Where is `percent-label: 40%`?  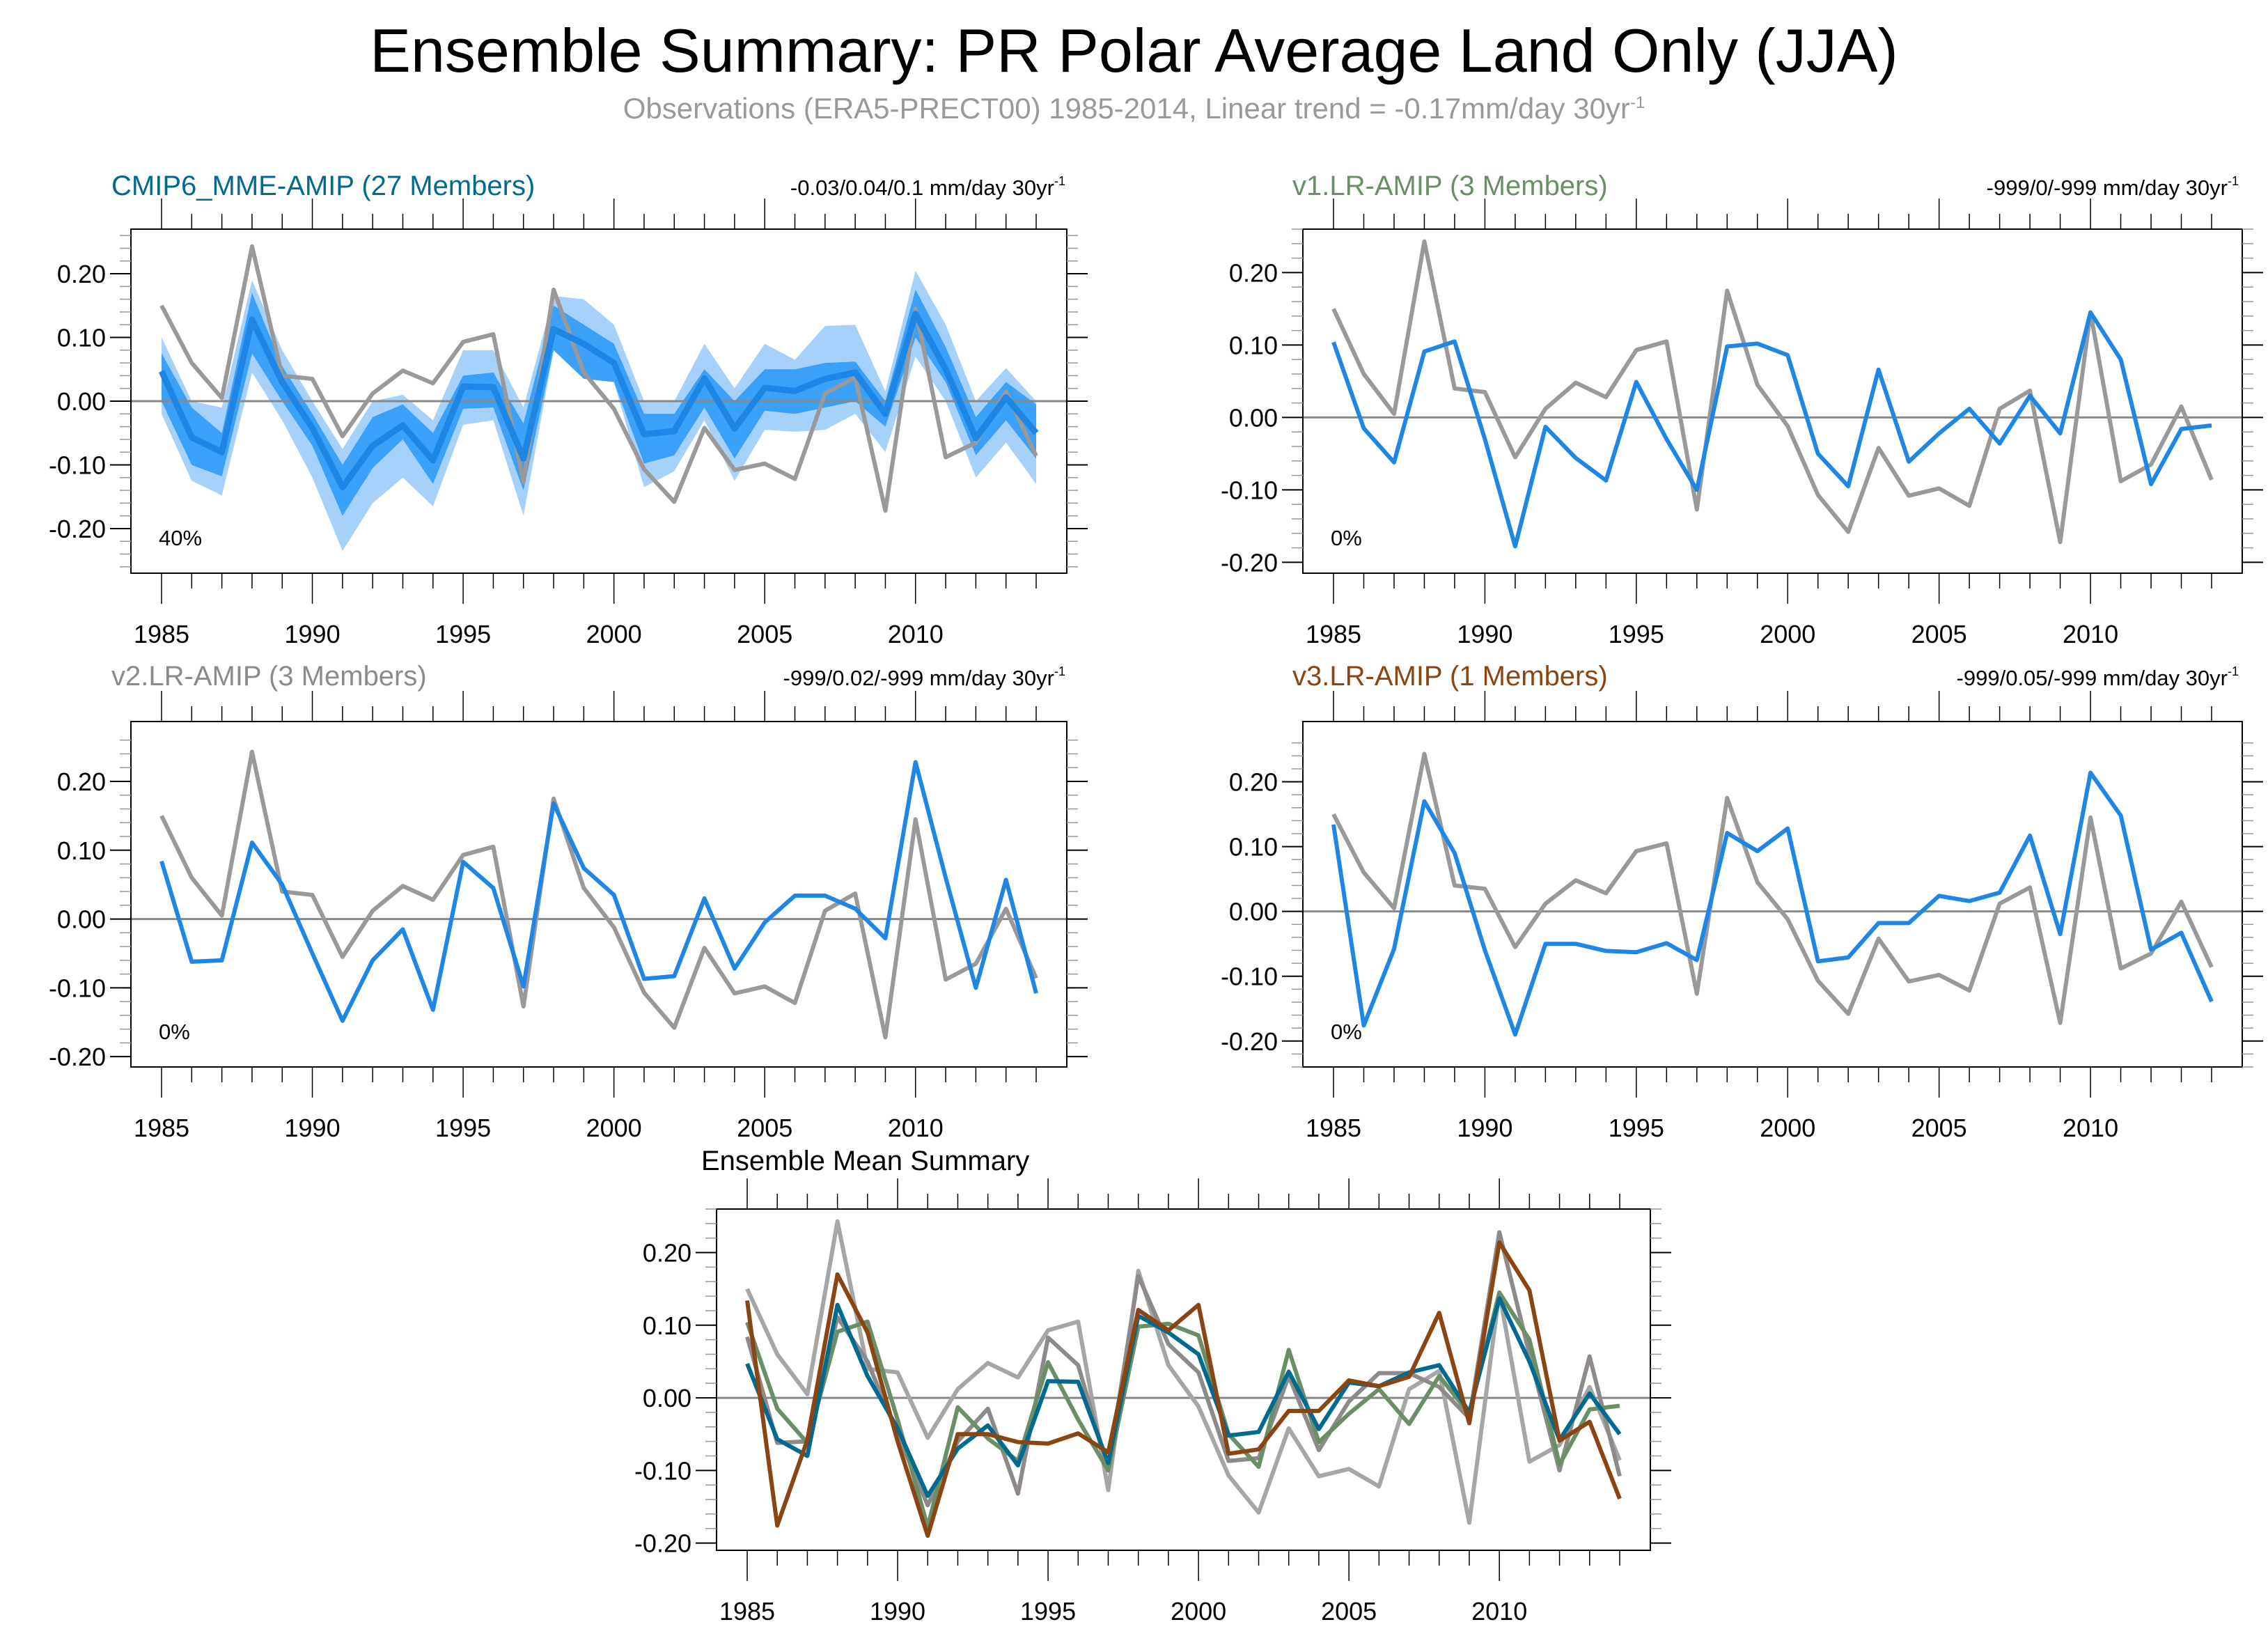 percent-label: 40% is located at coordinates (180, 538).